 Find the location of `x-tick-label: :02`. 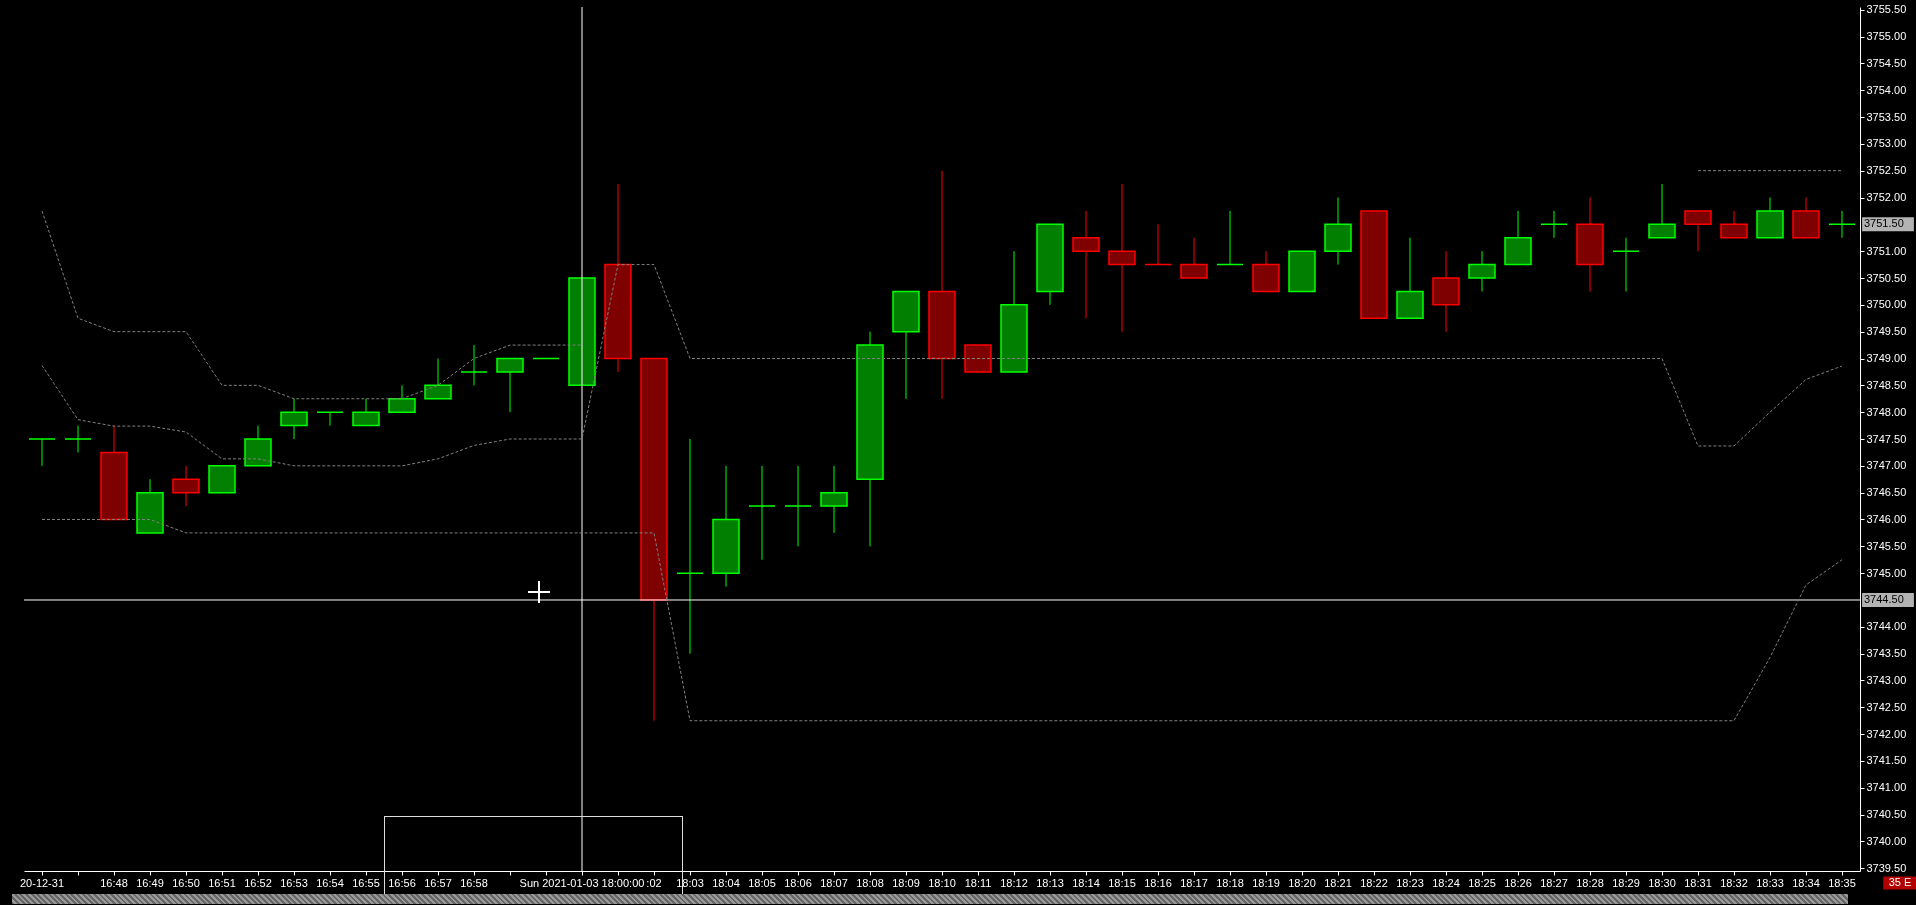

x-tick-label: :02 is located at coordinates (654, 882).